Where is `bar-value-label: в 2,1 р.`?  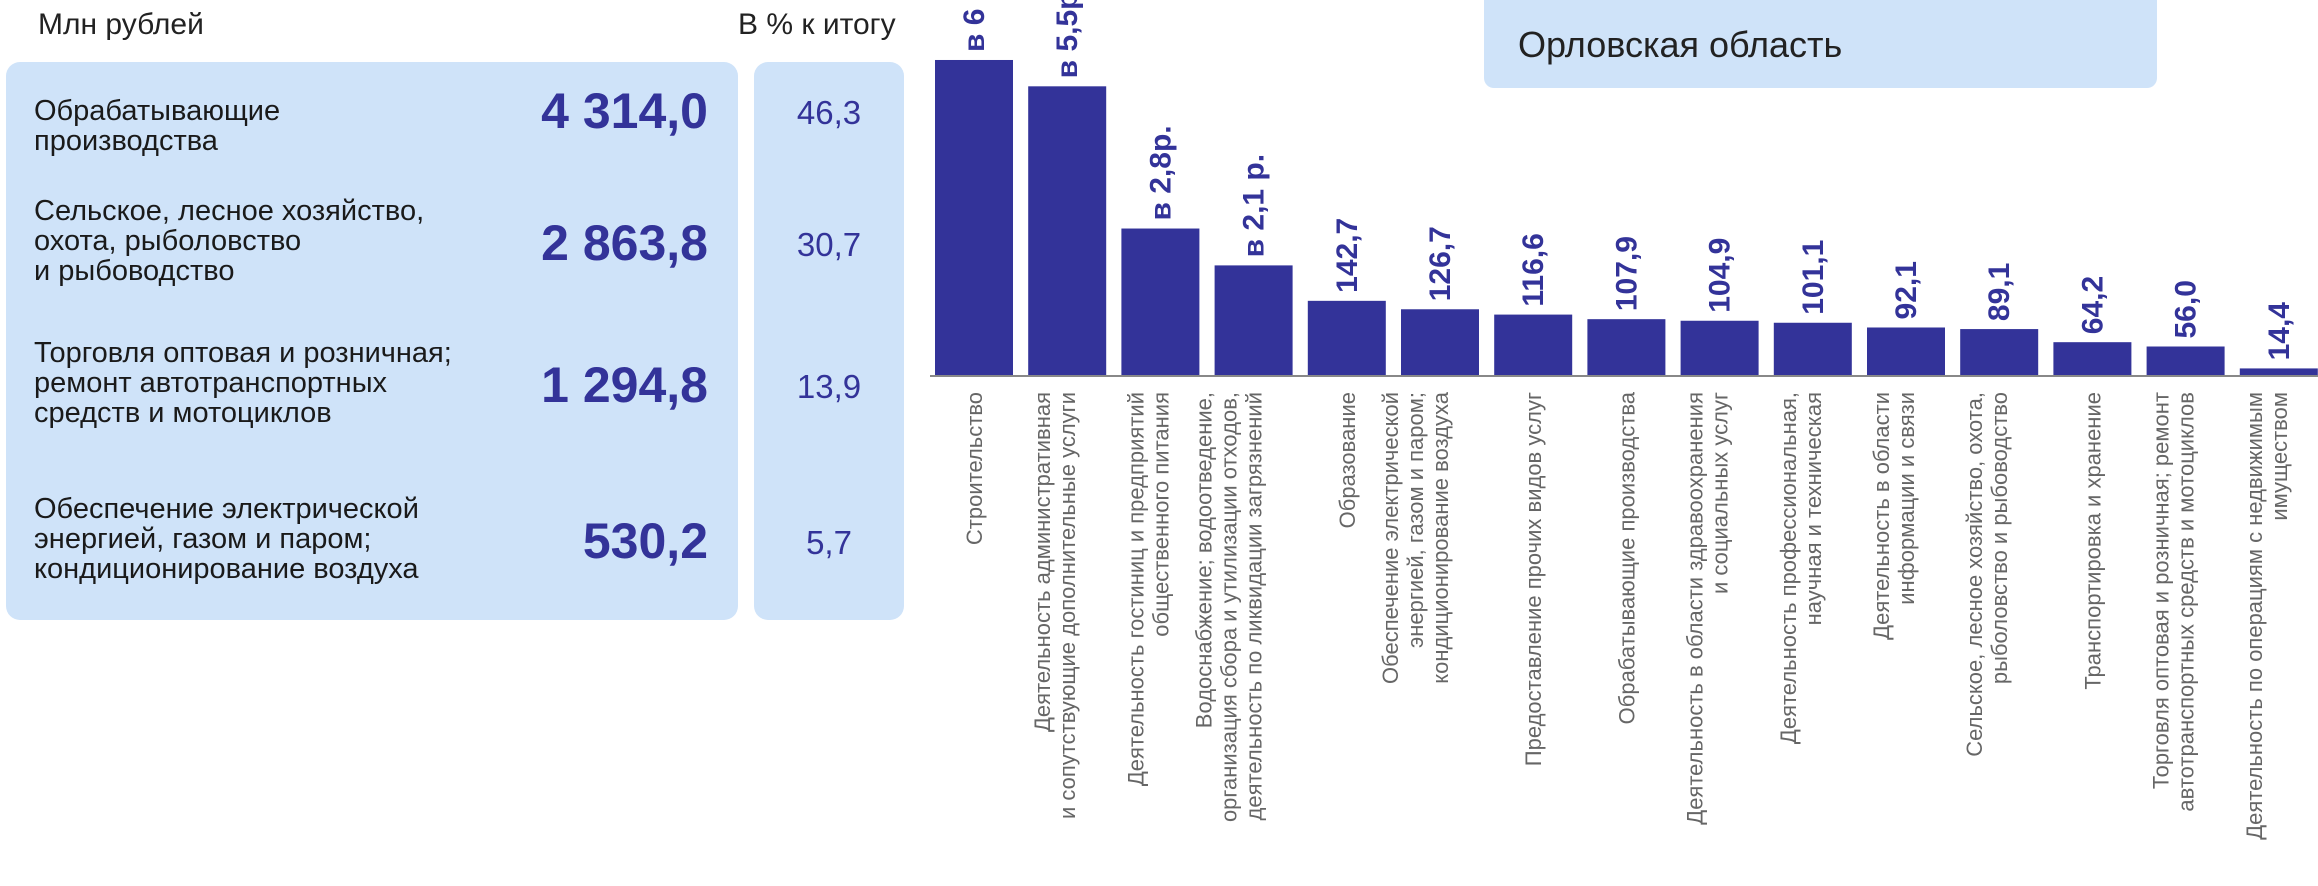 bar-value-label: в 2,1 р. is located at coordinates (1254, 205).